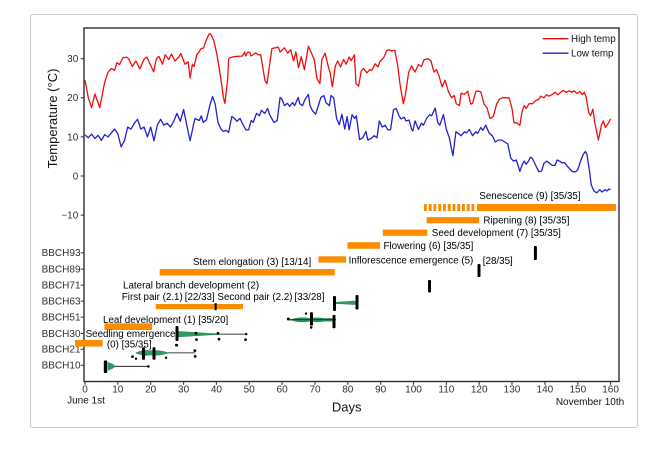 The width and height of the screenshot is (670, 452). I want to click on svg-text: Days, so click(347, 407).